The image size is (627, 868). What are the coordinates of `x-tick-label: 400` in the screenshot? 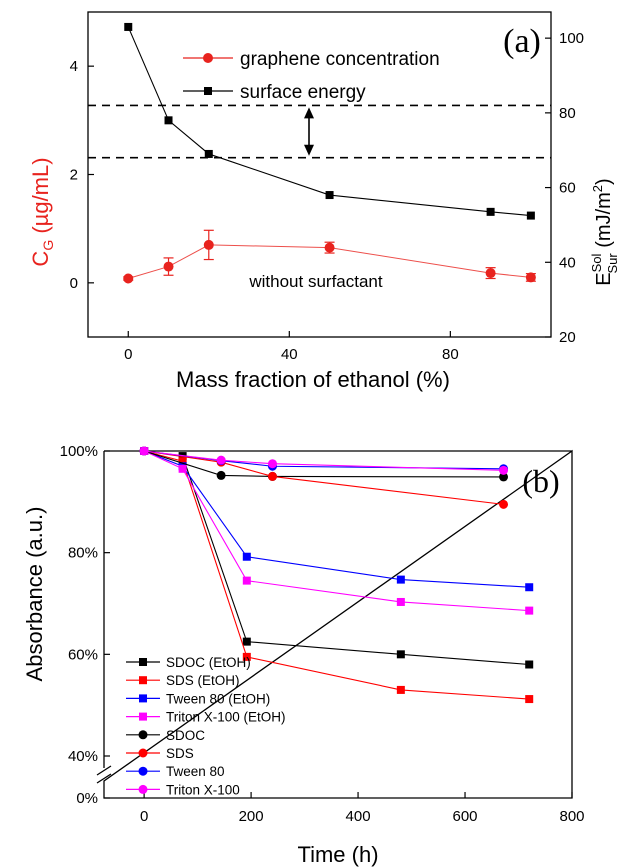 It's located at (358, 816).